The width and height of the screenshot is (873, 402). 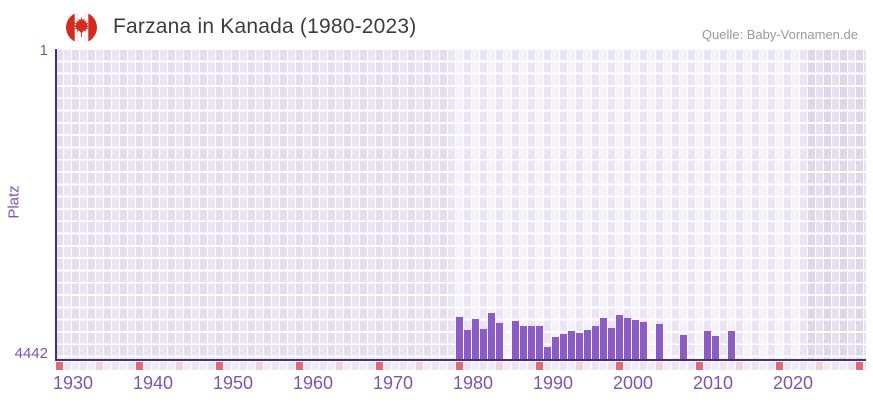 What do you see at coordinates (515, 340) in the screenshot?
I see `bar-1987` at bounding box center [515, 340].